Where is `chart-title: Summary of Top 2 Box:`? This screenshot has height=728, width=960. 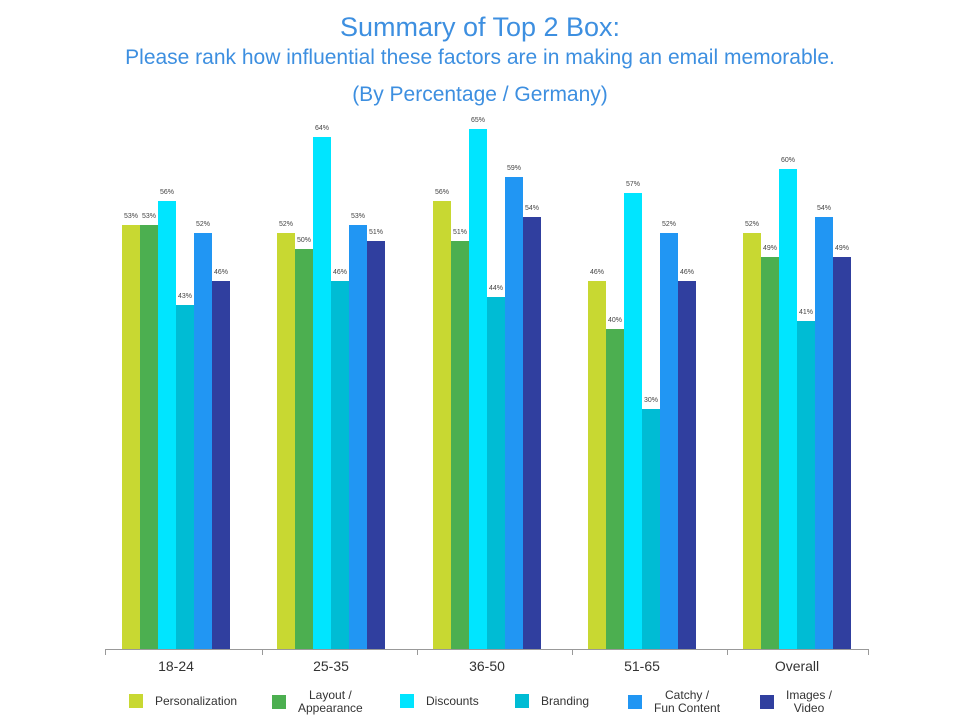
chart-title: Summary of Top 2 Box: is located at coordinates (480, 27).